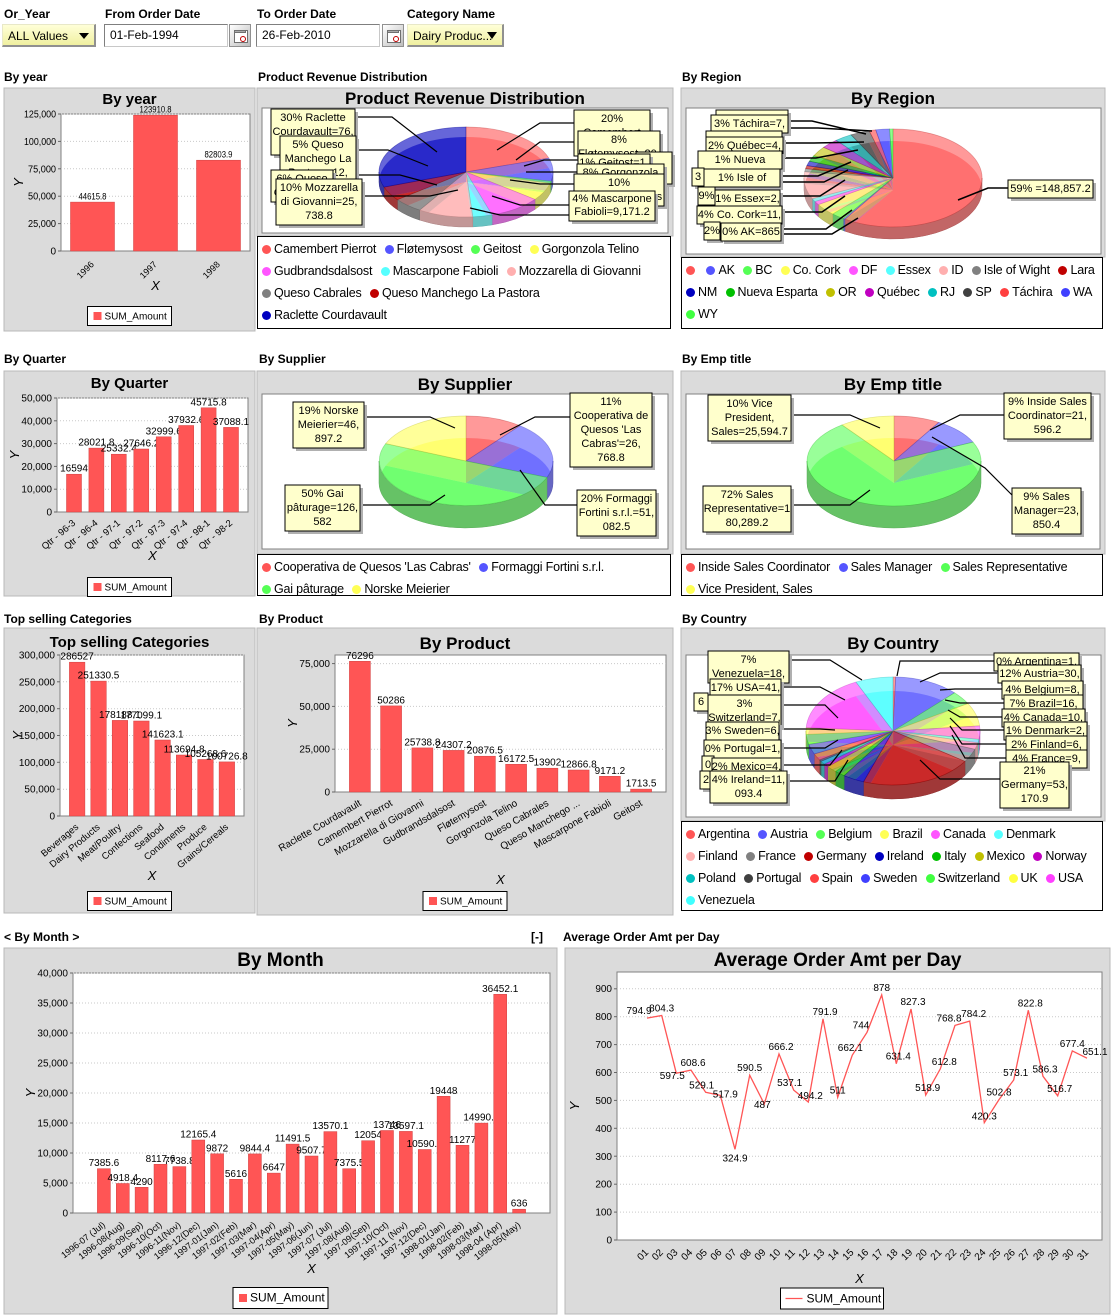 The height and width of the screenshot is (1316, 1114). Describe the element at coordinates (707, 196) in the screenshot. I see `svg-text: 9%` at that location.